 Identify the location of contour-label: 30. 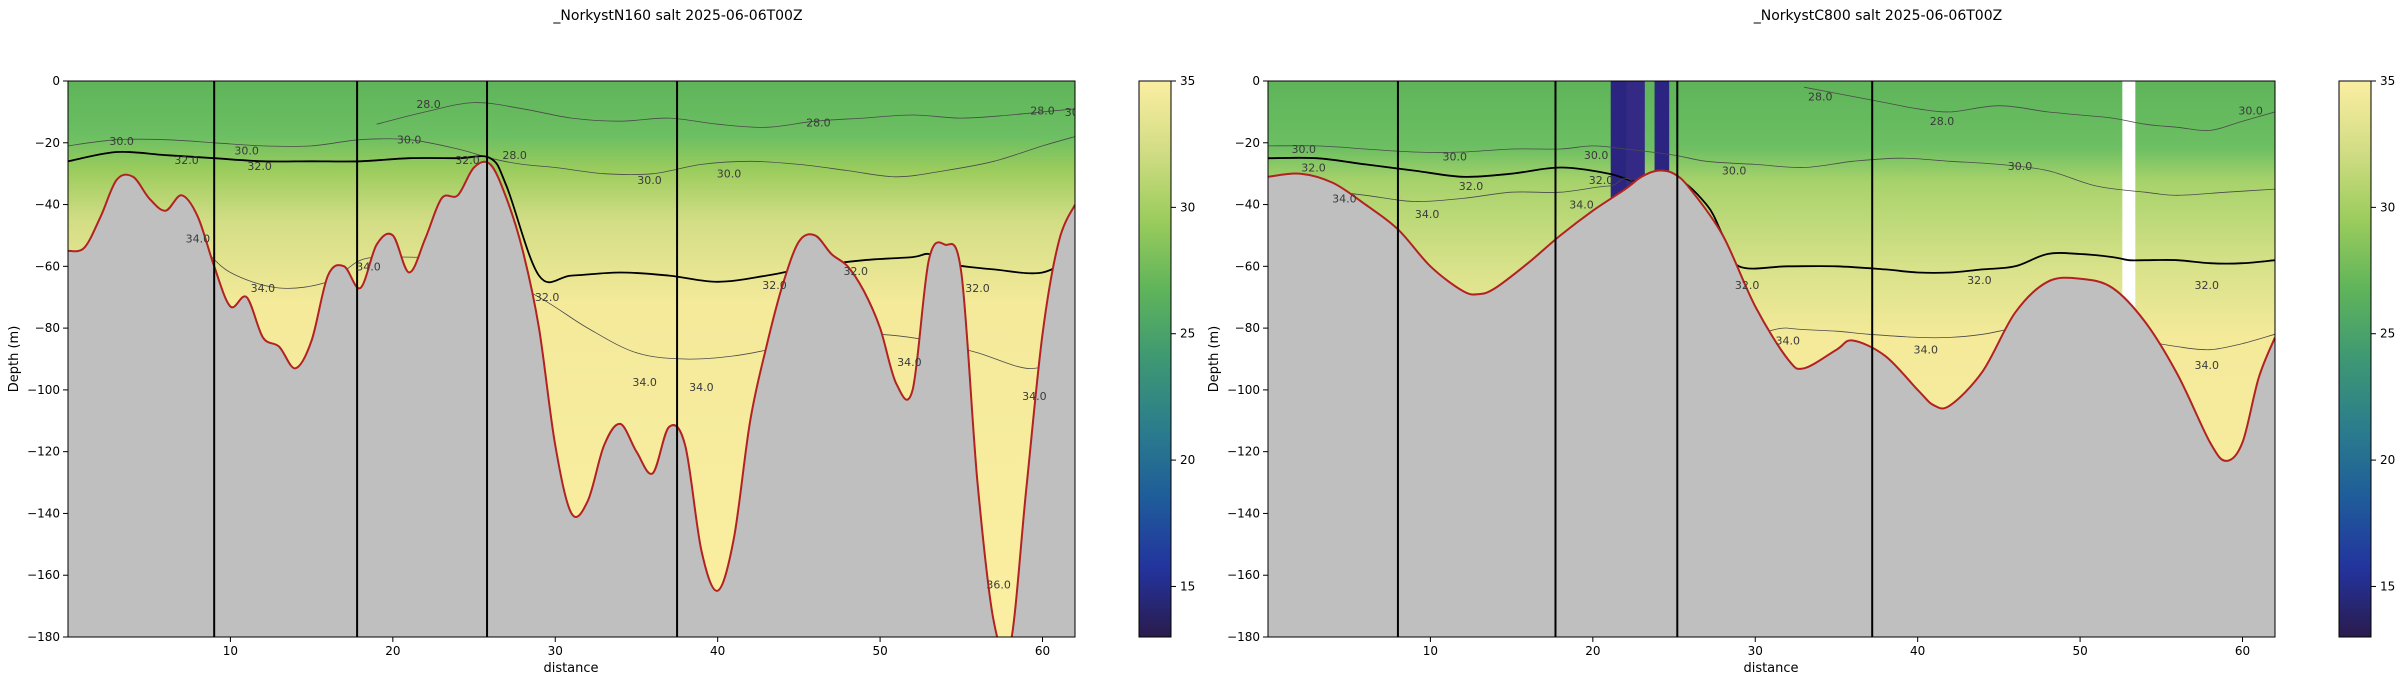
(1072, 112).